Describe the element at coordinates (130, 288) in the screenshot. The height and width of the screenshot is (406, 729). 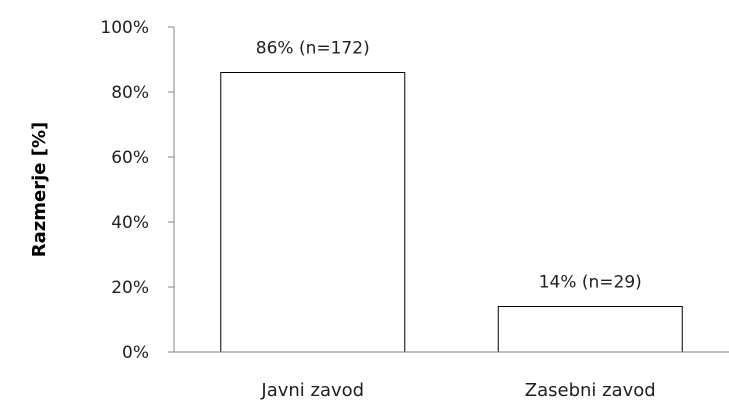
I see `y-tick-label: 20%` at that location.